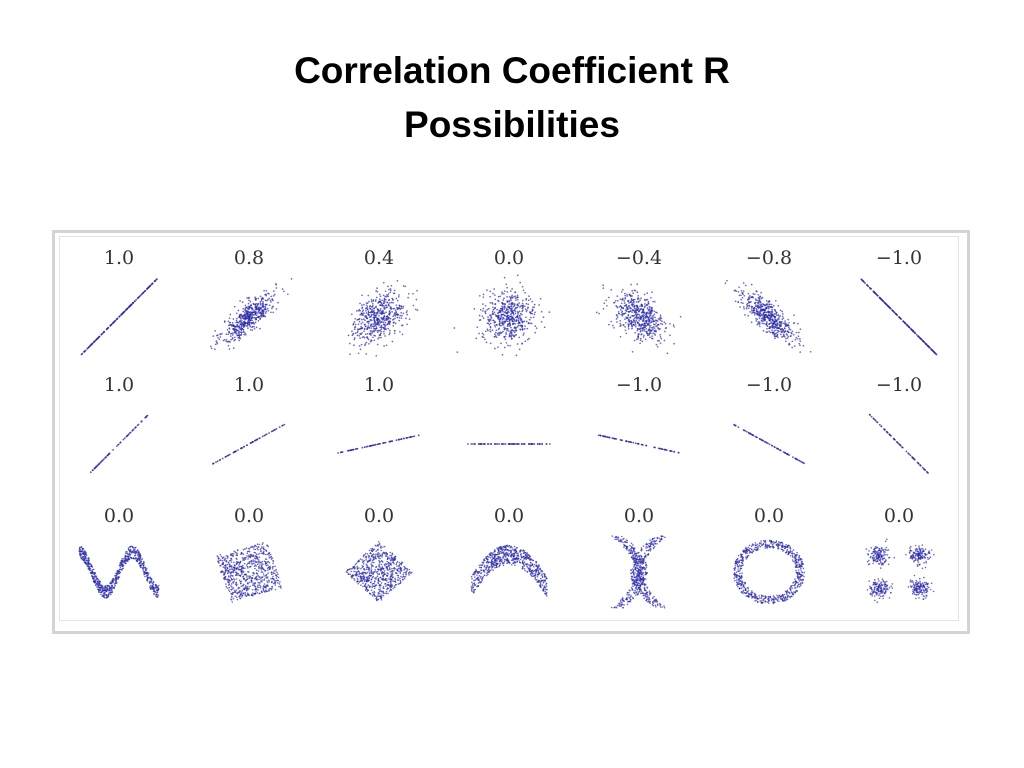 The width and height of the screenshot is (1024, 768). What do you see at coordinates (119, 516) in the screenshot?
I see `correlation-label: 0.0` at bounding box center [119, 516].